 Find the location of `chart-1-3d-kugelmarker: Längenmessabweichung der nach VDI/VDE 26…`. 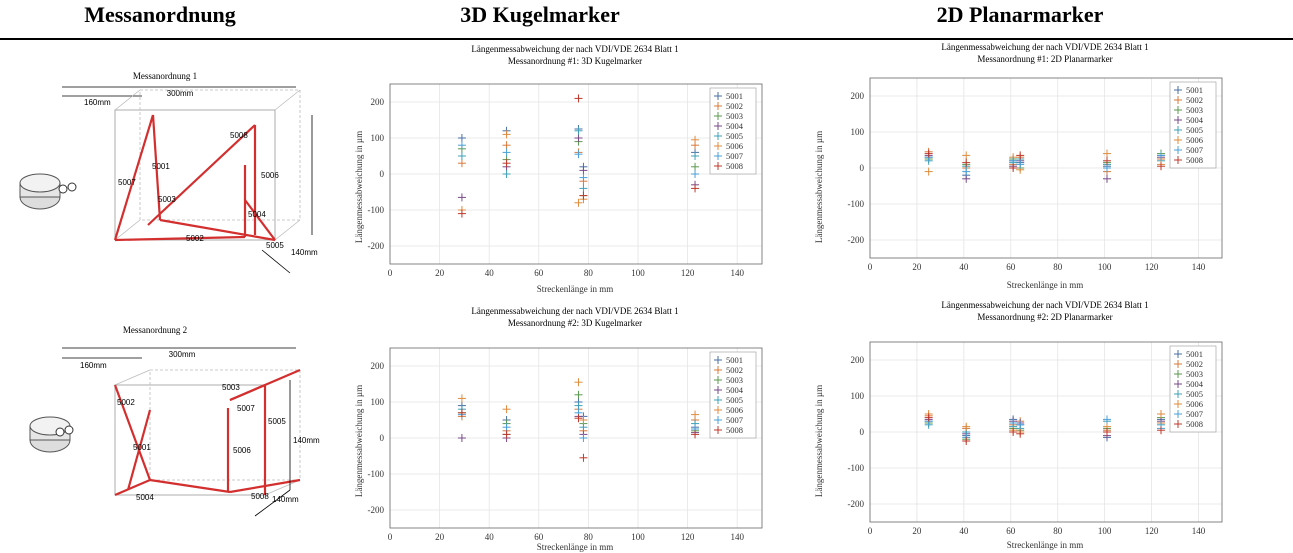

chart-1-3d-kugelmarker: Längenmessabweichung der nach VDI/VDE 26… is located at coordinates (558, 169).